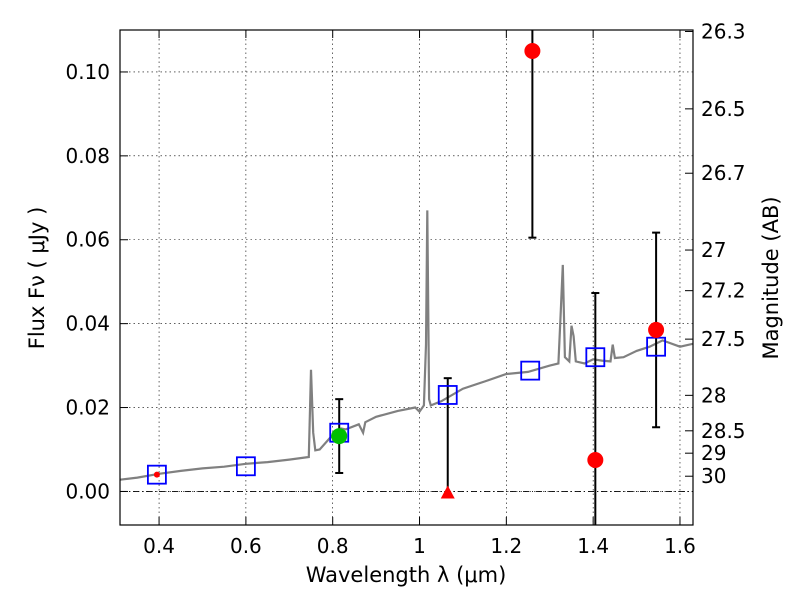 The height and width of the screenshot is (600, 800). I want to click on y-axis-ticks: 0.00 0.02 0.04 0.06 0.08 0.10, so click(96, 281).